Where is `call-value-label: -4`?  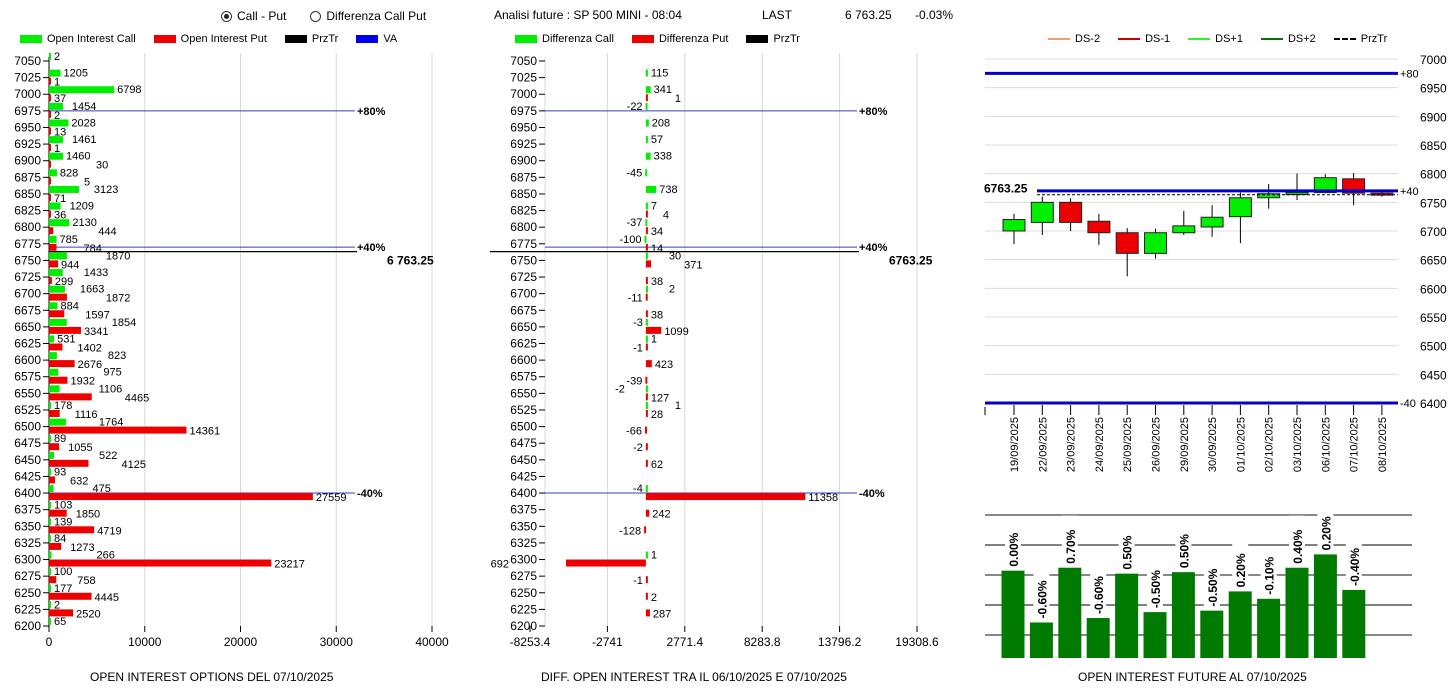
call-value-label: -4 is located at coordinates (638, 489).